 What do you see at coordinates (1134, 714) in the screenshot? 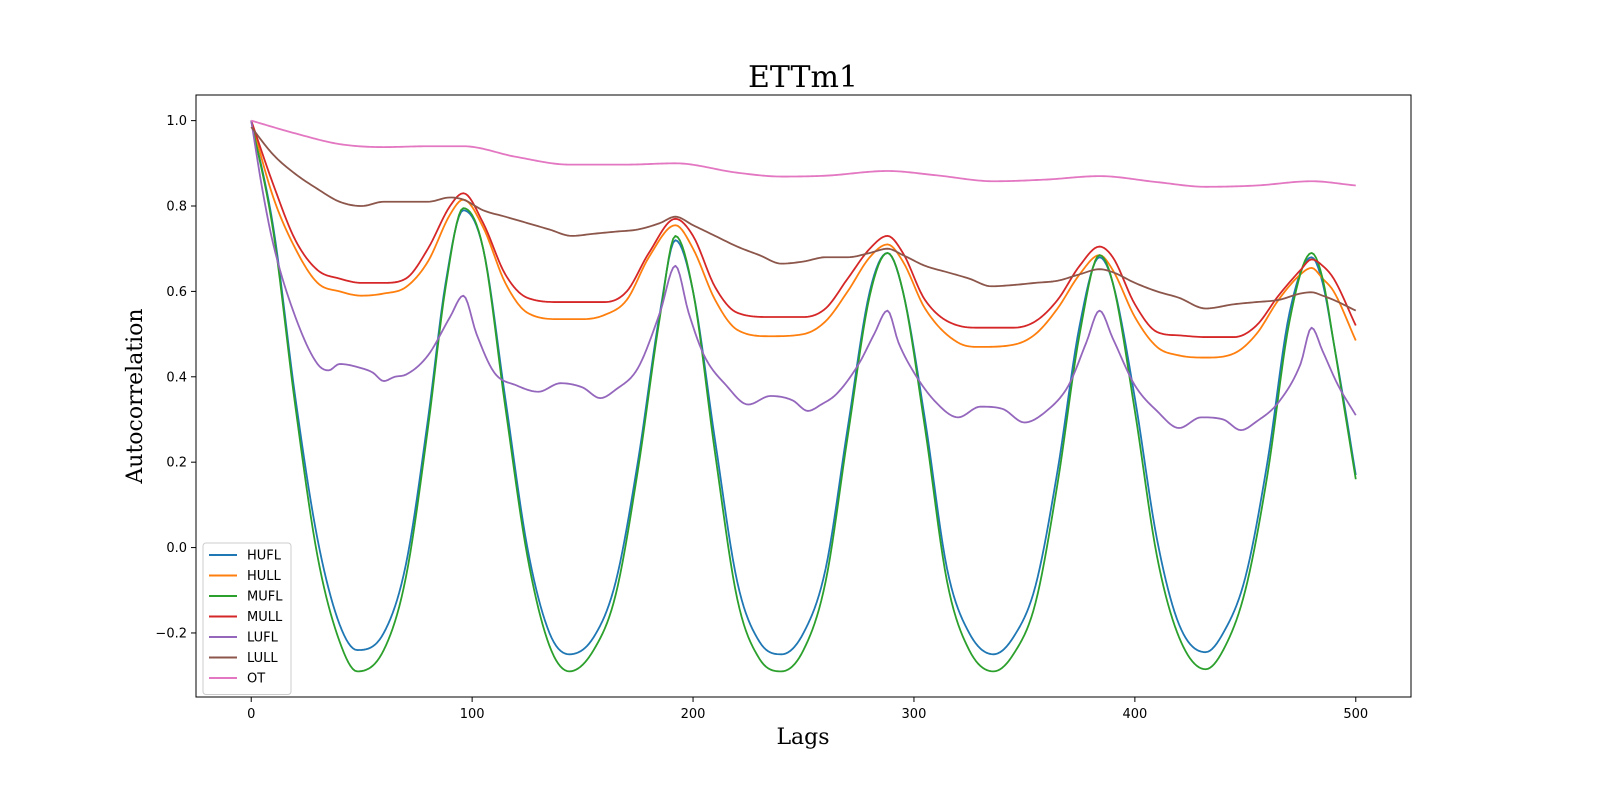
I see `x-tick-label: 400` at bounding box center [1134, 714].